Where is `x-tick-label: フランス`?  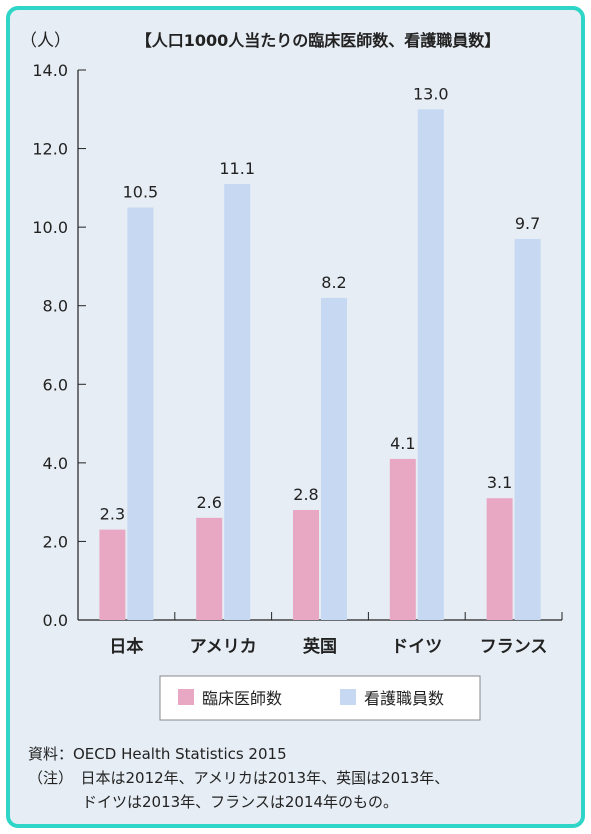 x-tick-label: フランス is located at coordinates (514, 647).